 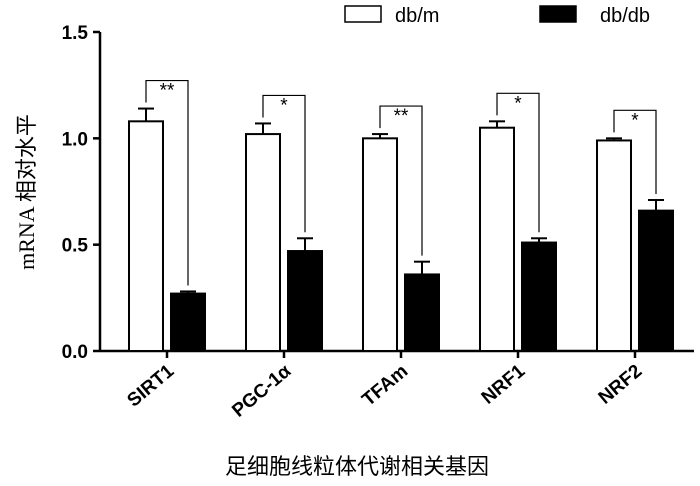 What do you see at coordinates (150, 385) in the screenshot?
I see `x-tick-label: SIRT1` at bounding box center [150, 385].